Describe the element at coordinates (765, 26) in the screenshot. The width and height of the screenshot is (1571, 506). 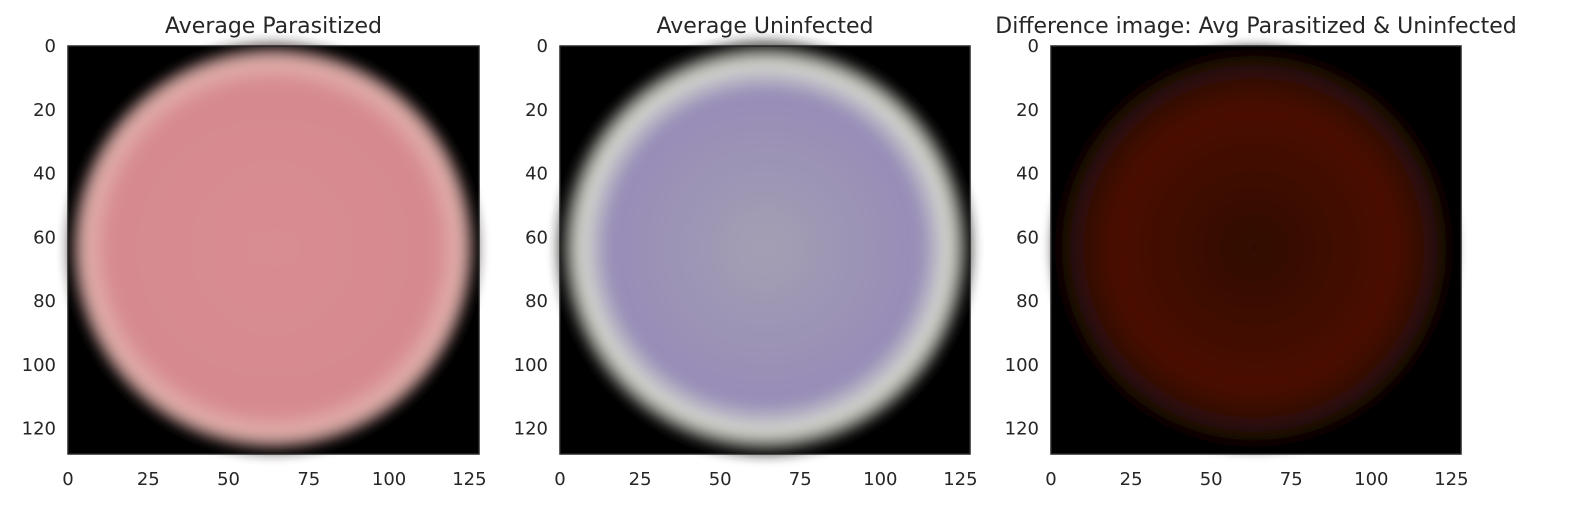
I see `panel-title: Average Uninfected` at that location.